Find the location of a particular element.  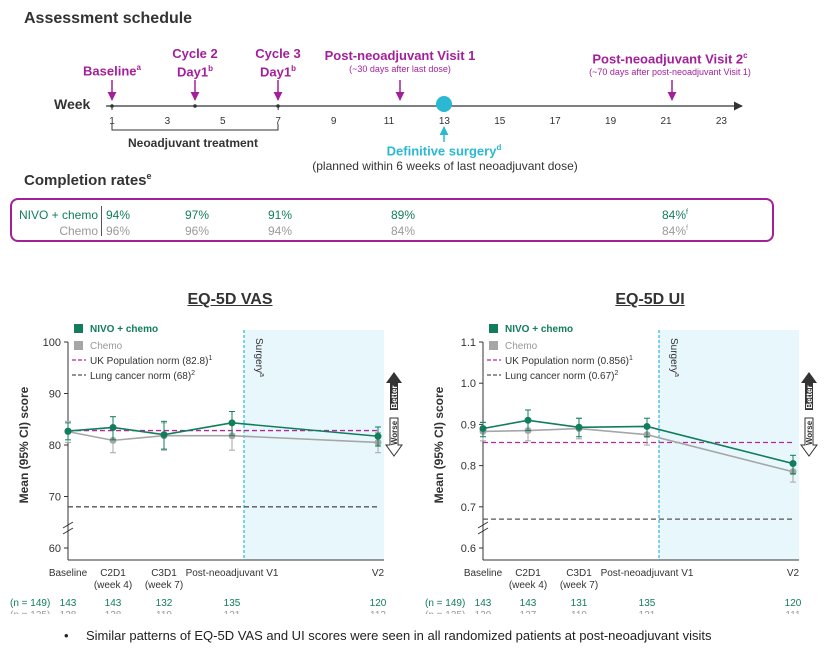

n-chemo: 127 is located at coordinates (528, 612).